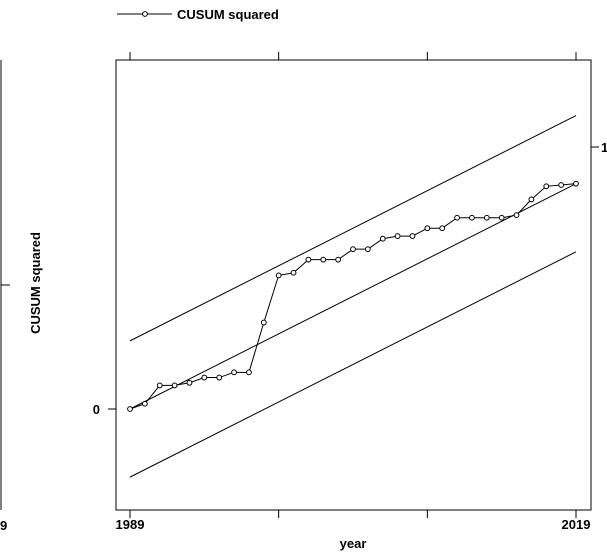 The width and height of the screenshot is (607, 557). Describe the element at coordinates (5, 296) in the screenshot. I see `left-panel-fragment: 9` at that location.